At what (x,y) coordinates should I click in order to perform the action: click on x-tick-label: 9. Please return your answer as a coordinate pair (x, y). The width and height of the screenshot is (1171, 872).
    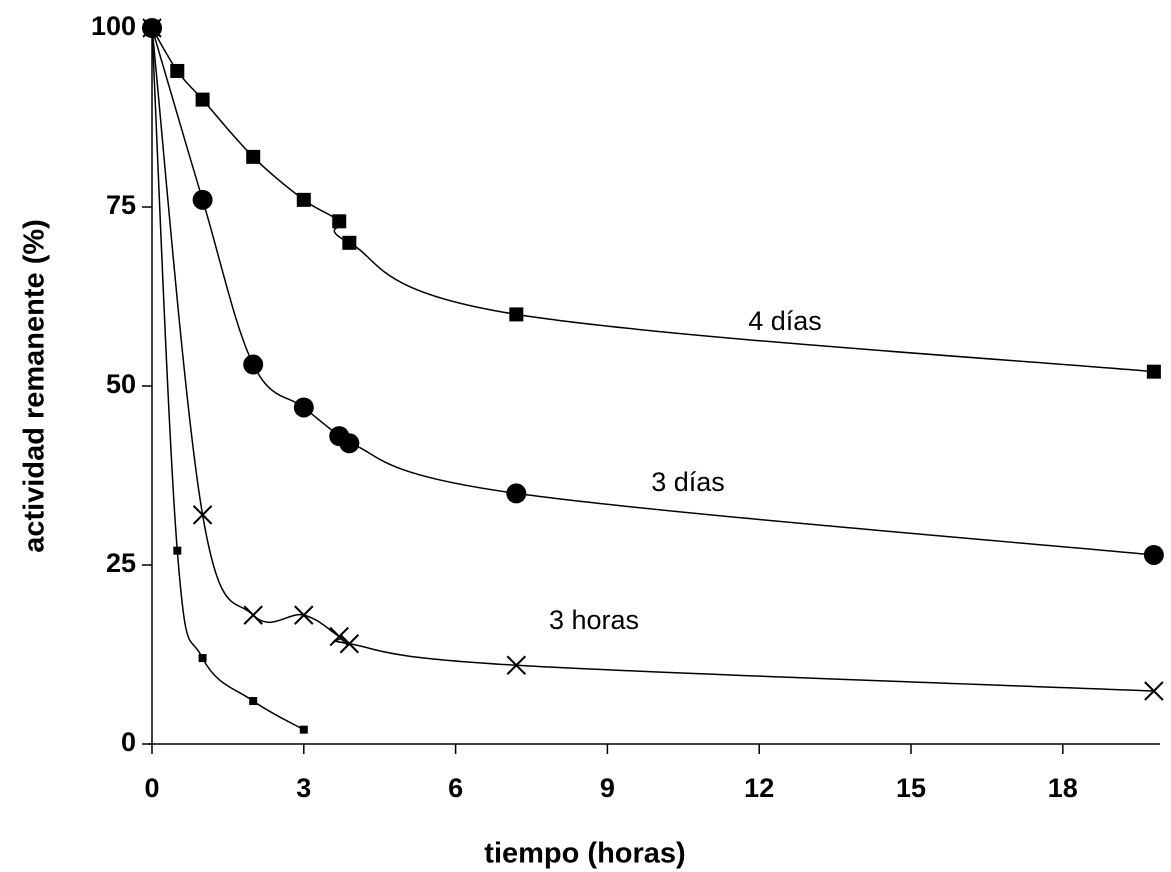
    Looking at the image, I should click on (607, 788).